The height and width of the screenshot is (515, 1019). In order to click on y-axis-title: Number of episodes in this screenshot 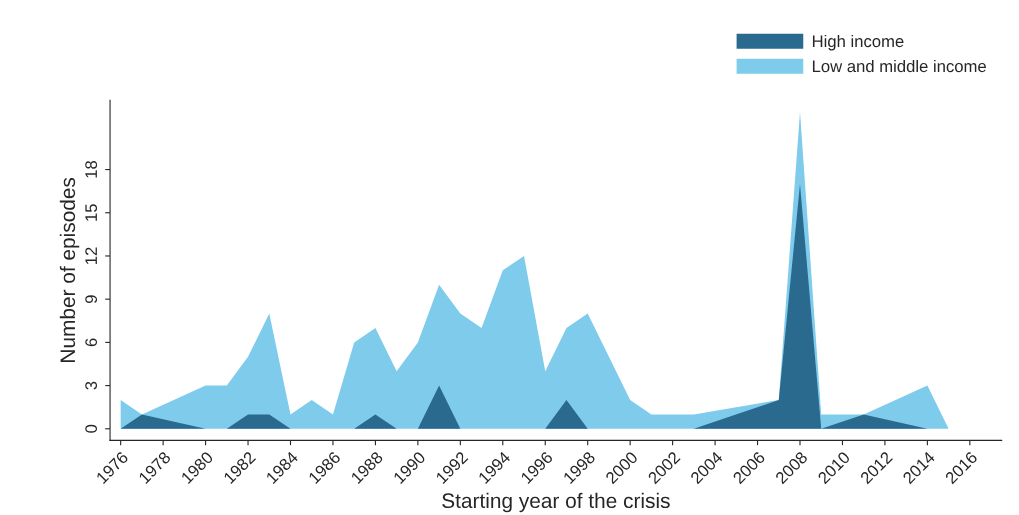, I will do `click(69, 269)`.